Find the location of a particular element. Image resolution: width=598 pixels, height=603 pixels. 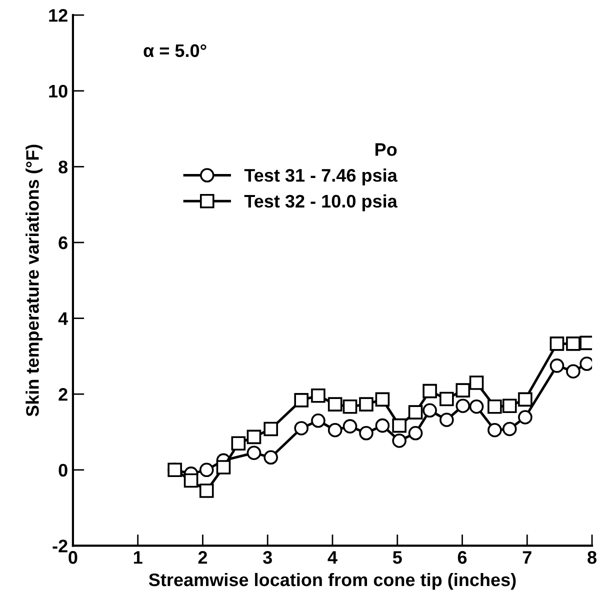

y-tick-label: 6 is located at coordinates (63, 243).